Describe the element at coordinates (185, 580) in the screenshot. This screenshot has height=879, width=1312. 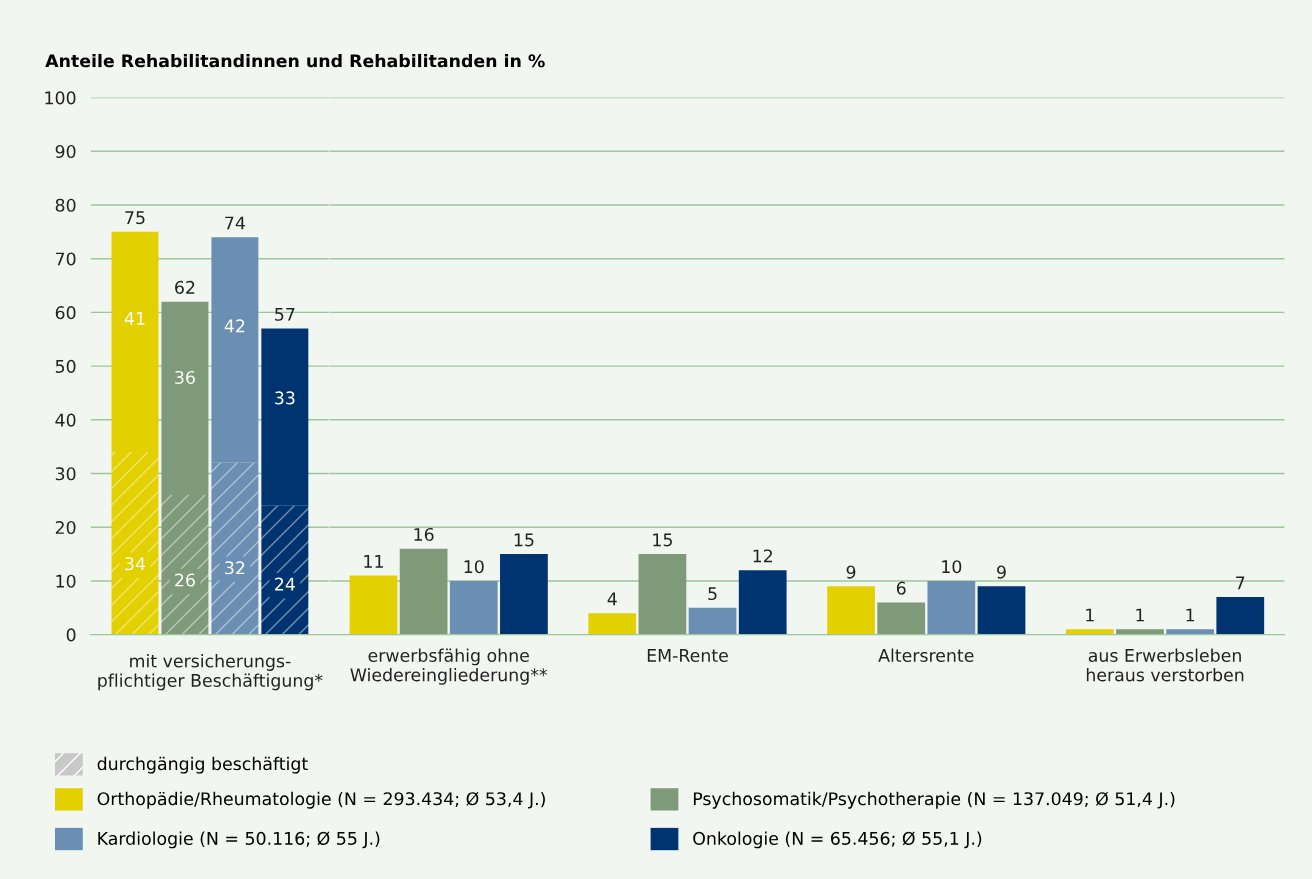
I see `data-label: 26` at that location.